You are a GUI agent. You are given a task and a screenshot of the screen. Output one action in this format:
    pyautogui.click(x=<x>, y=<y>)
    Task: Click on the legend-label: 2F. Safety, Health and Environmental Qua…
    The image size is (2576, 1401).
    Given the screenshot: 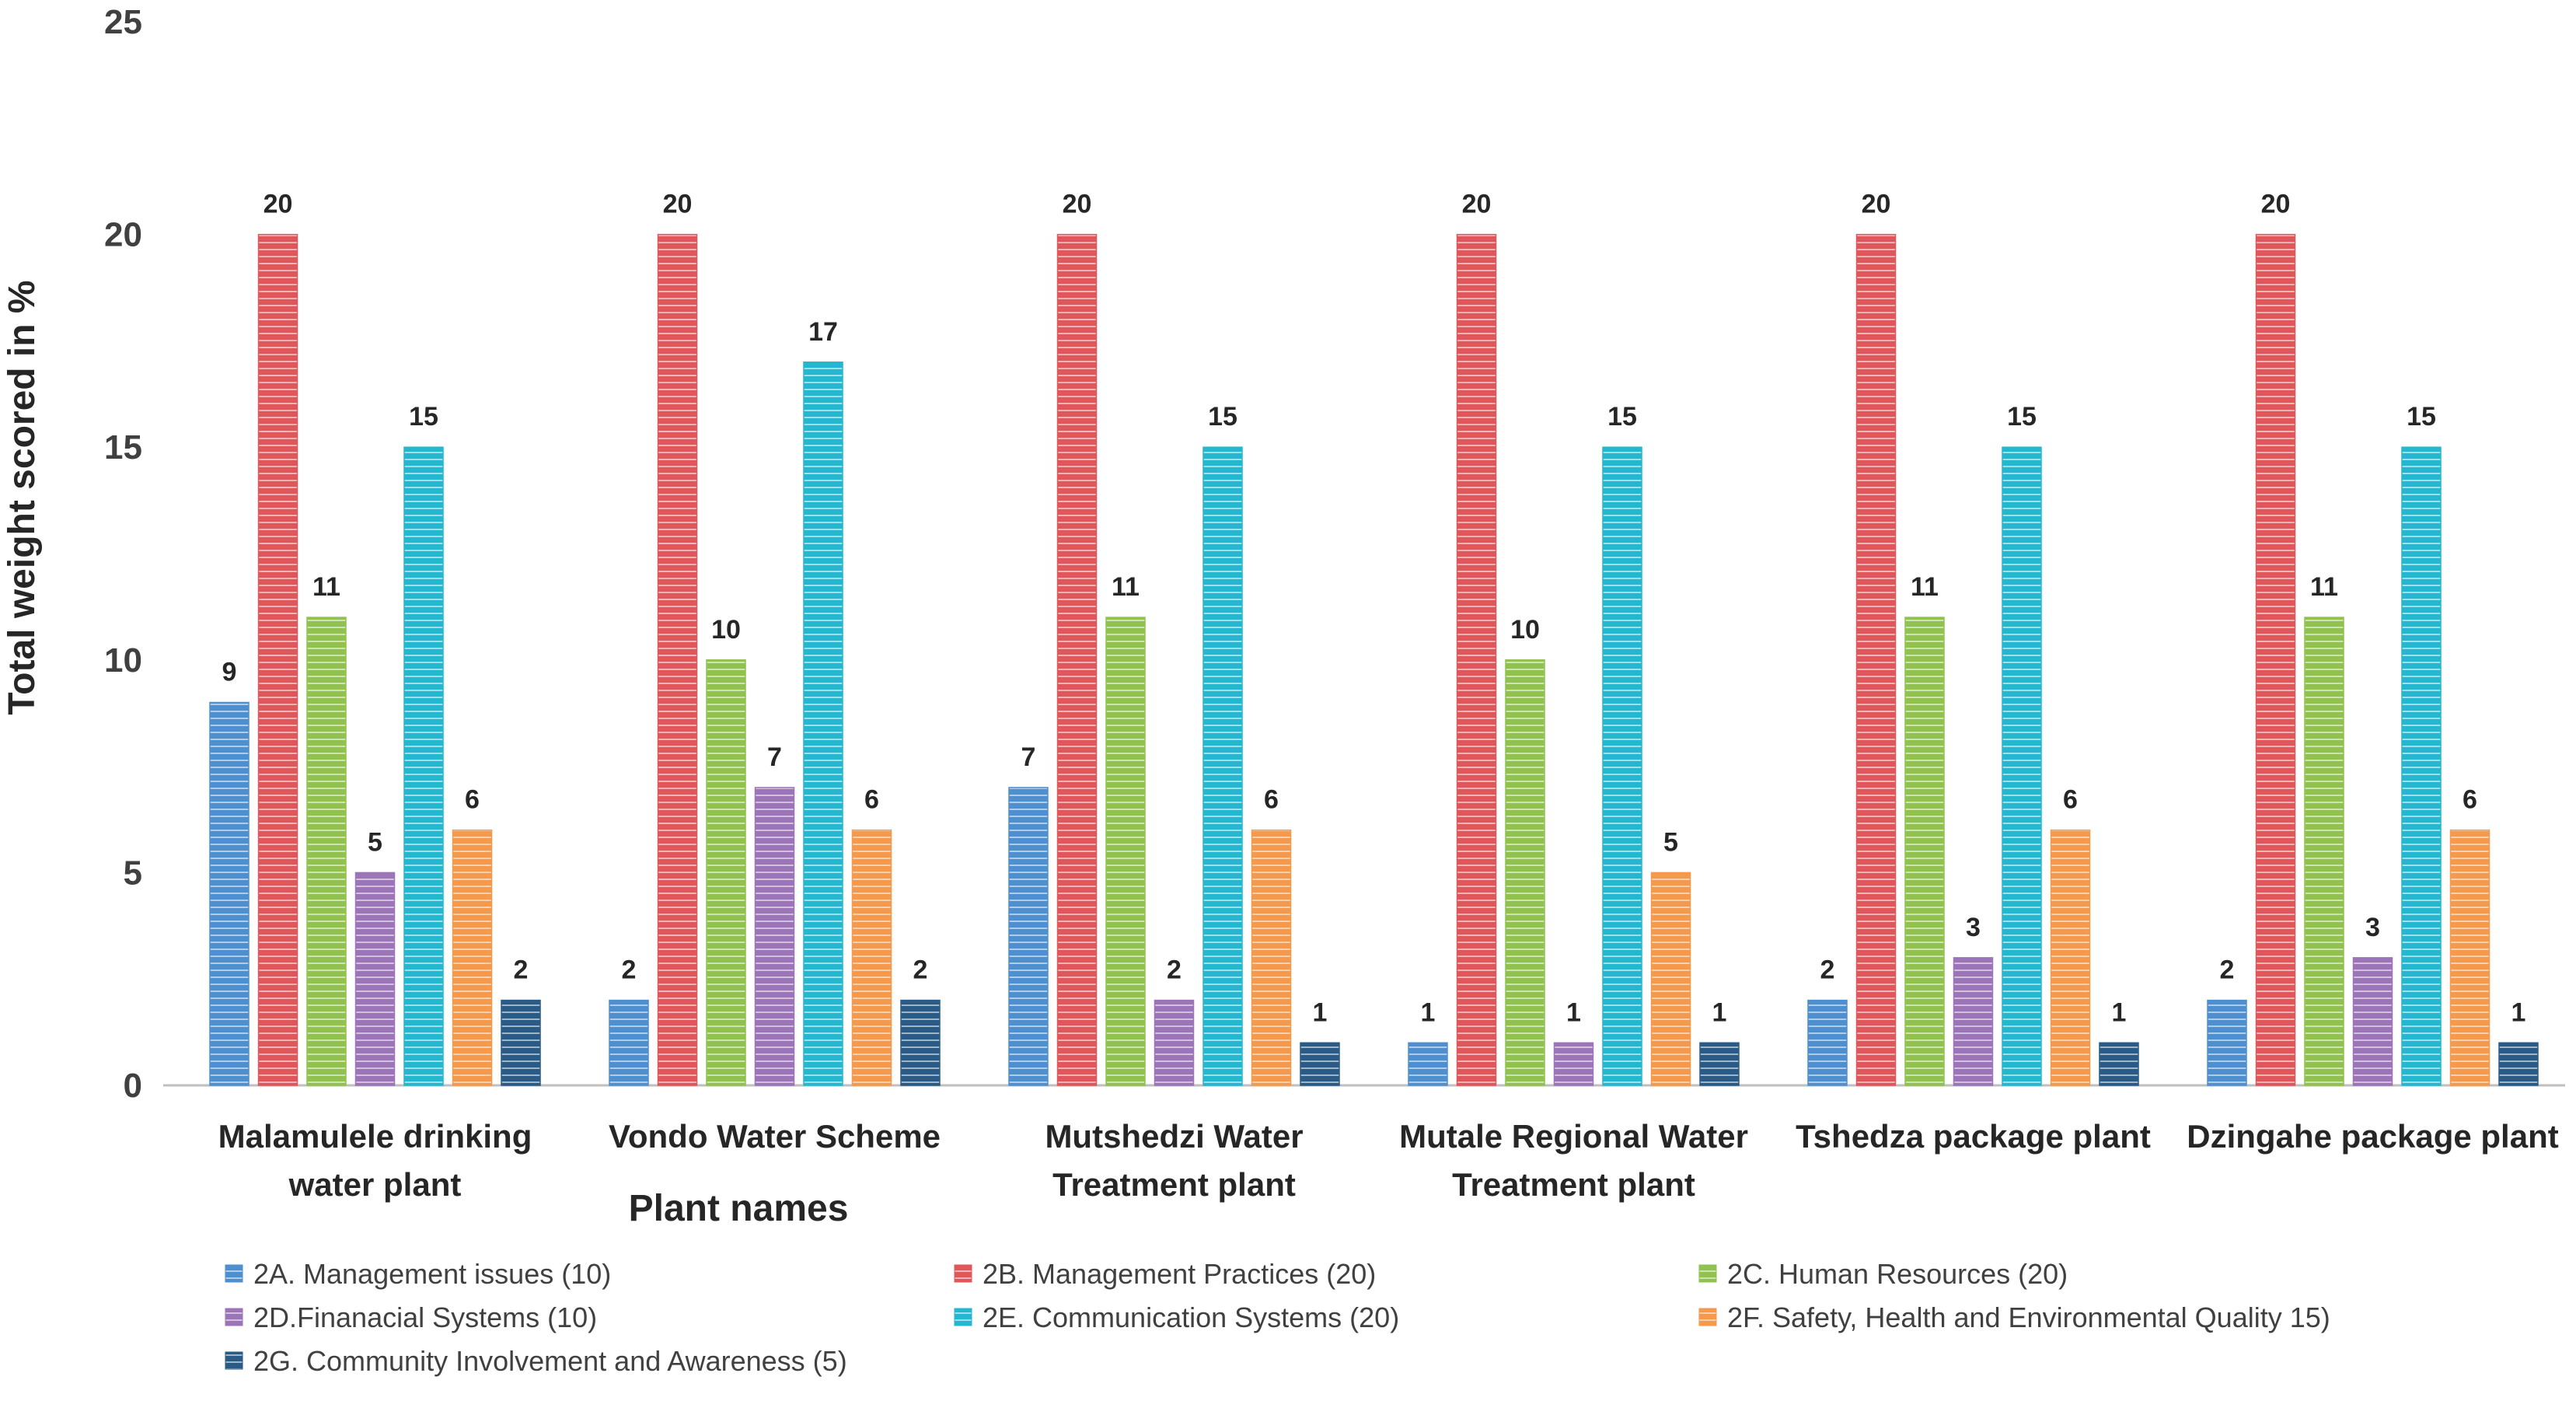 What is the action you would take?
    pyautogui.click(x=2029, y=1317)
    